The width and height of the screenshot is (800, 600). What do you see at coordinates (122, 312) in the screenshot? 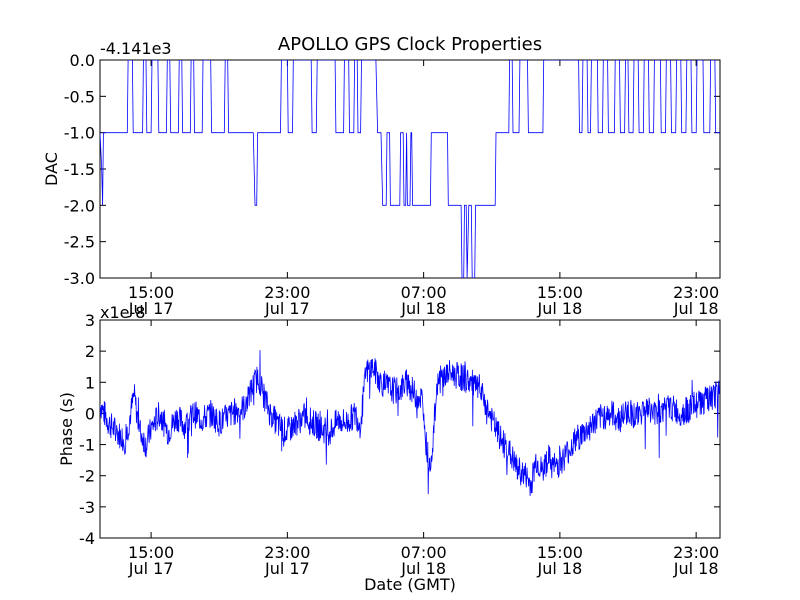
I see `bottom-offset-label: x1e-8` at bounding box center [122, 312].